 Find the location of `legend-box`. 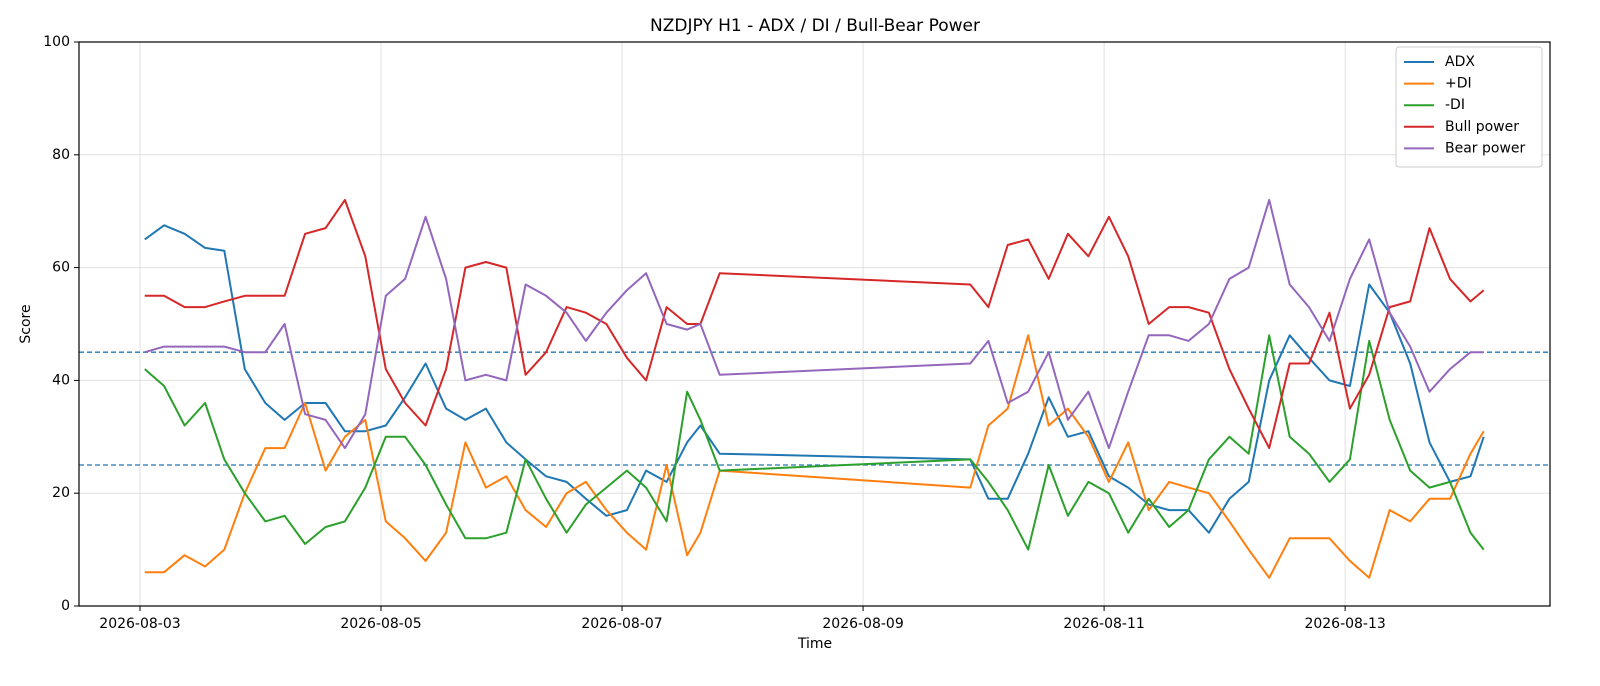

legend-box is located at coordinates (1469, 107).